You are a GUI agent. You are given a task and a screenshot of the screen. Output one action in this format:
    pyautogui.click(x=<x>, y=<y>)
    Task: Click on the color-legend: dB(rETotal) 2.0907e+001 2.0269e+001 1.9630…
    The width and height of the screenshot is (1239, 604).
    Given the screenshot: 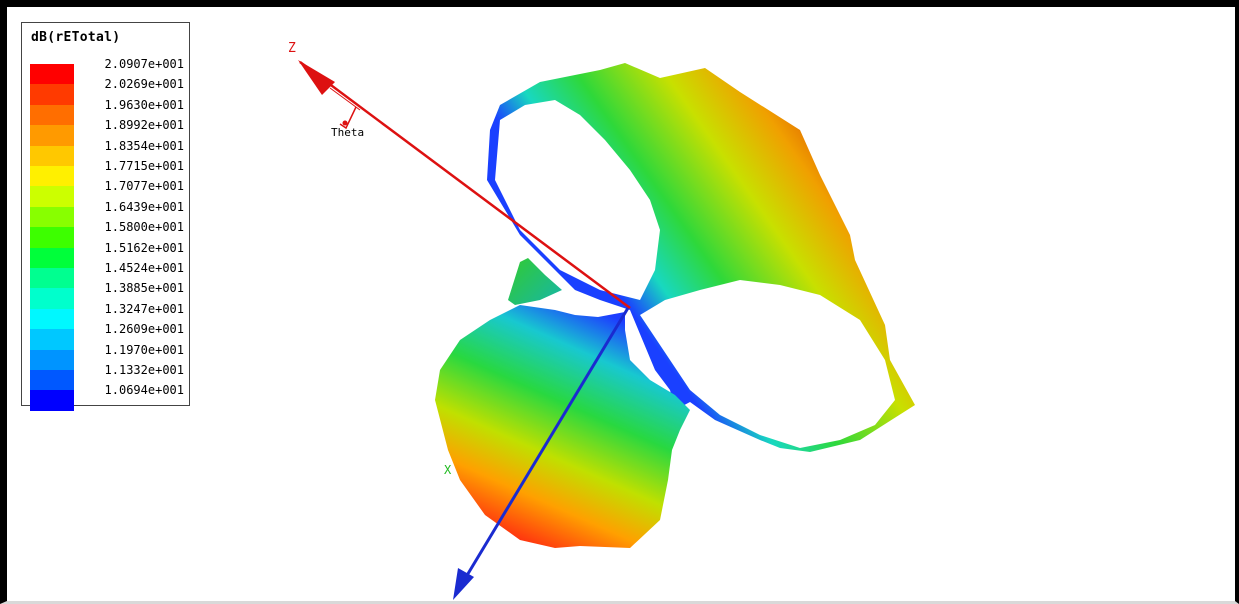 What is the action you would take?
    pyautogui.click(x=105, y=214)
    